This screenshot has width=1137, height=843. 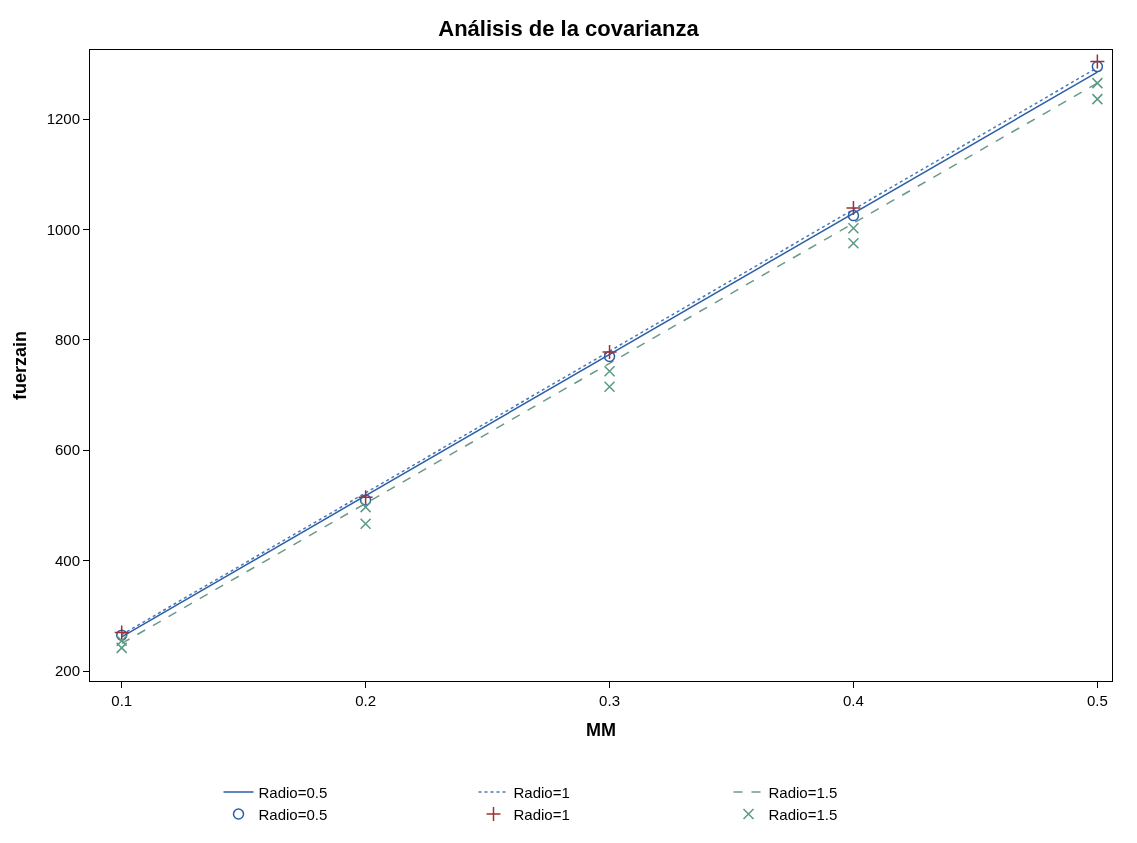 What do you see at coordinates (853, 700) in the screenshot?
I see `x-tick-label: 0.4` at bounding box center [853, 700].